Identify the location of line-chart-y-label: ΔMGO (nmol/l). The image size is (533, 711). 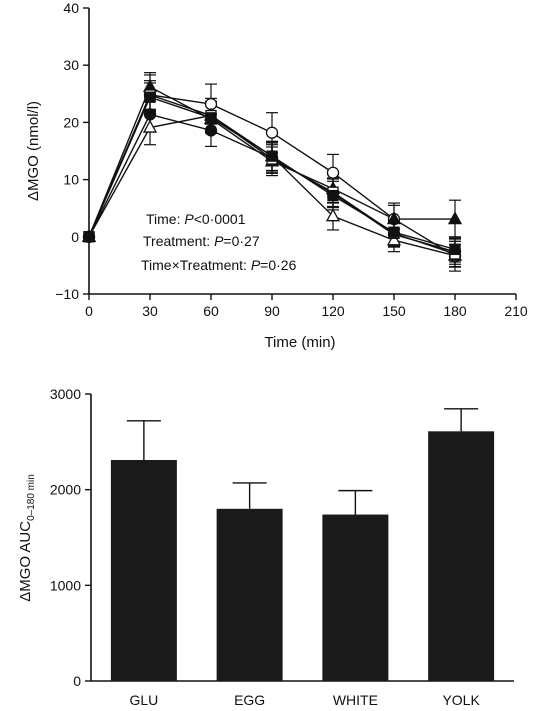
(33, 151).